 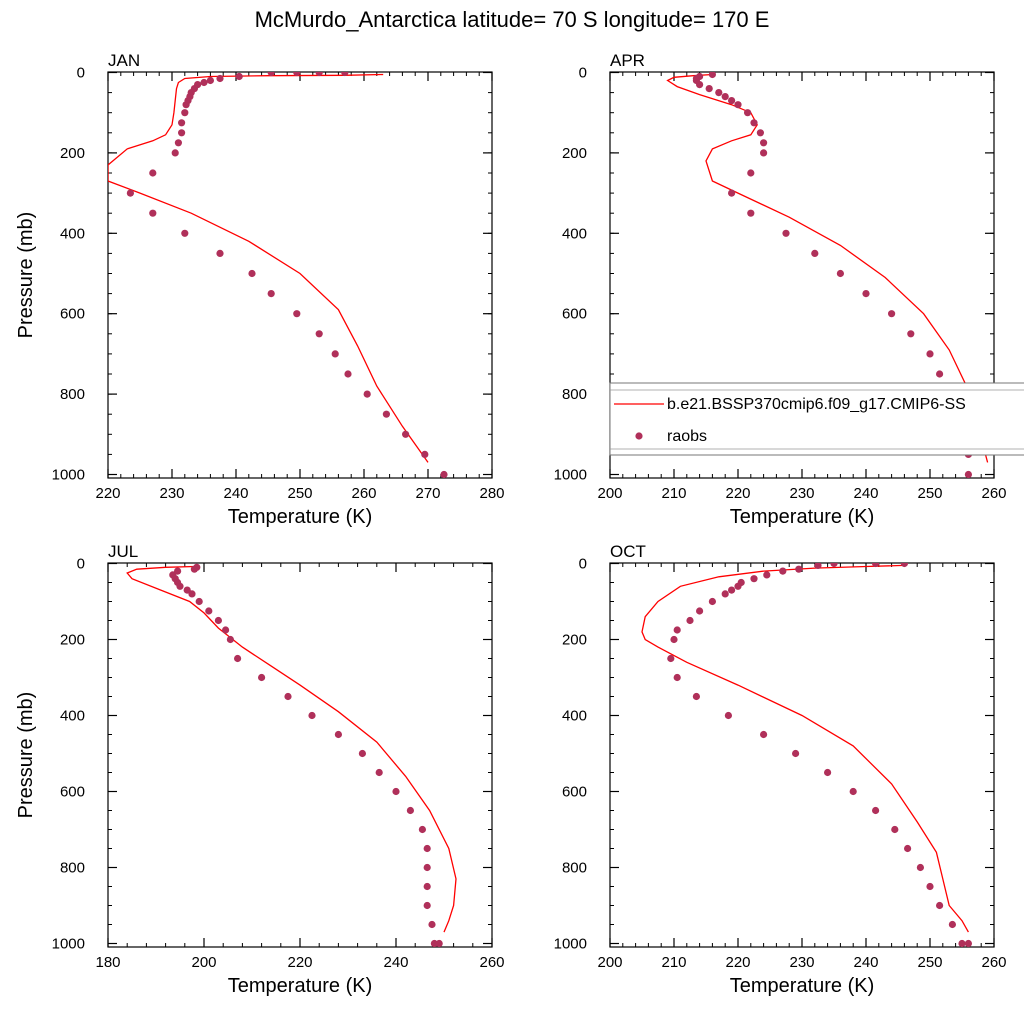 What do you see at coordinates (291, 749) in the screenshot?
I see `model-profile-line` at bounding box center [291, 749].